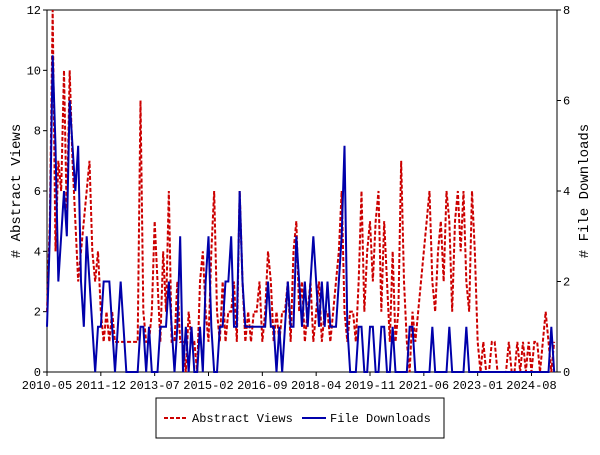 This screenshot has width=600, height=455. Describe the element at coordinates (300, 418) in the screenshot. I see `legend-box` at that location.